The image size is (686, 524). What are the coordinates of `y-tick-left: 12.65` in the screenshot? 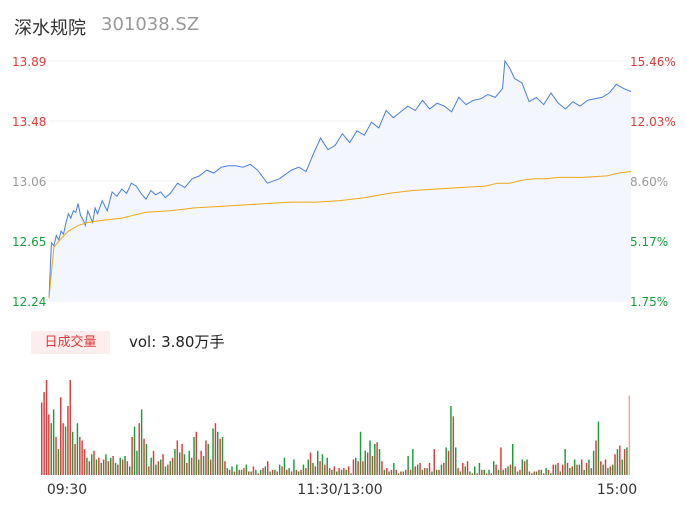 It's located at (29, 242).